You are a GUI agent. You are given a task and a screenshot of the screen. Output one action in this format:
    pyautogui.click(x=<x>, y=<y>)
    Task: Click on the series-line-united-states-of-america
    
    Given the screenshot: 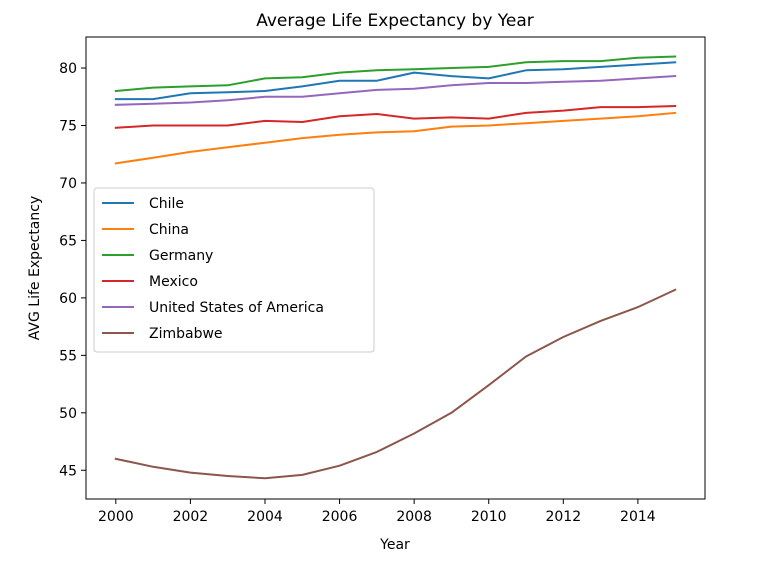 What is the action you would take?
    pyautogui.click(x=395, y=90)
    